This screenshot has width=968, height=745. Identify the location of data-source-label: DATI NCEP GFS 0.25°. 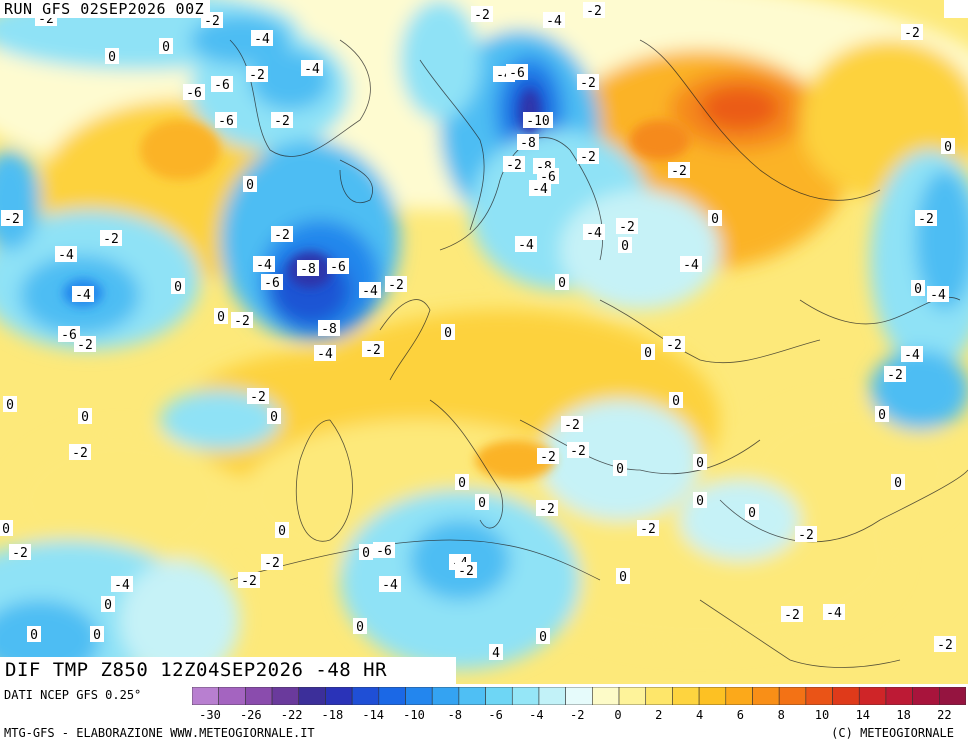
(73, 695).